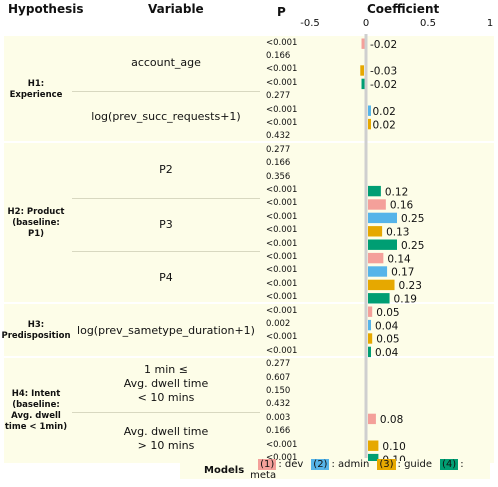 The width and height of the screenshot is (498, 487). I want to click on coefficient-label: 0.14, so click(399, 259).